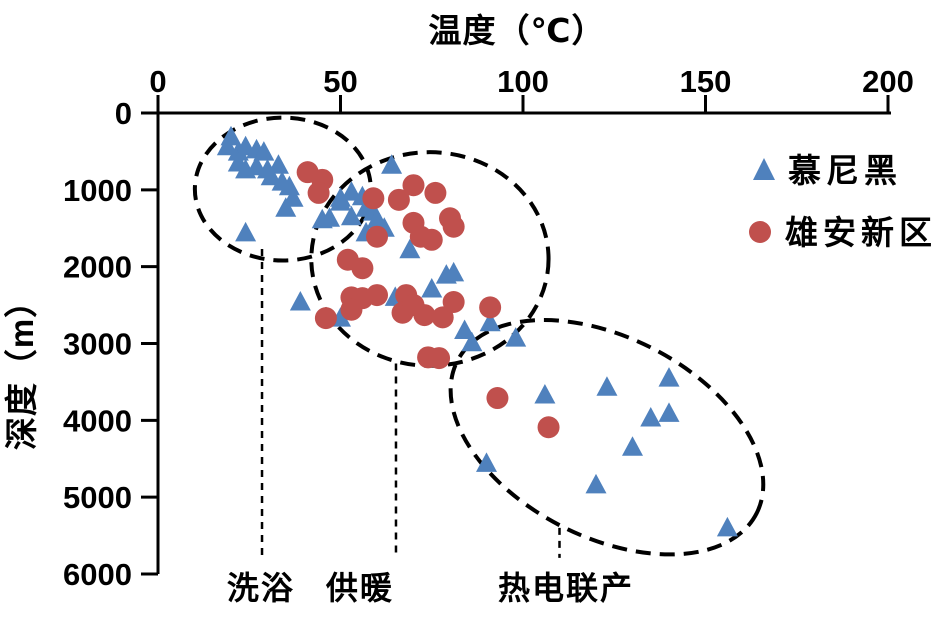  What do you see at coordinates (97, 574) in the screenshot?
I see `y-tick-label: 6000` at bounding box center [97, 574].